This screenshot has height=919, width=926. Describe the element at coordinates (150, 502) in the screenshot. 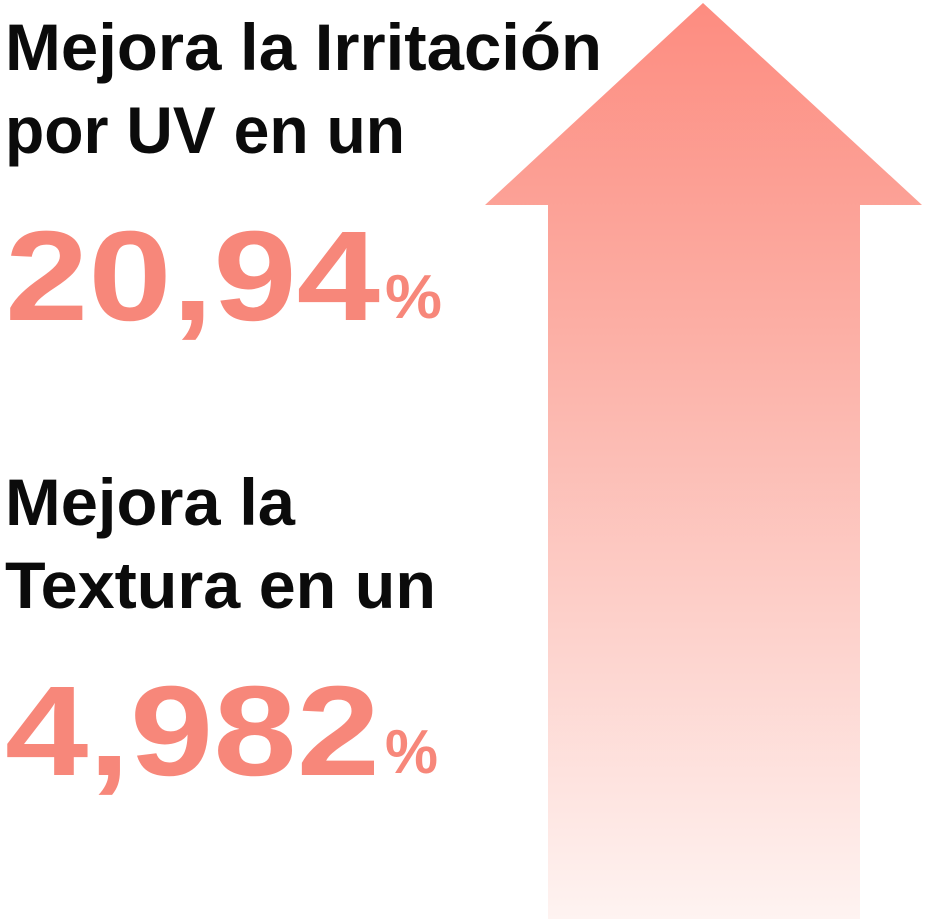

I see `stat-label: Mejora la` at that location.